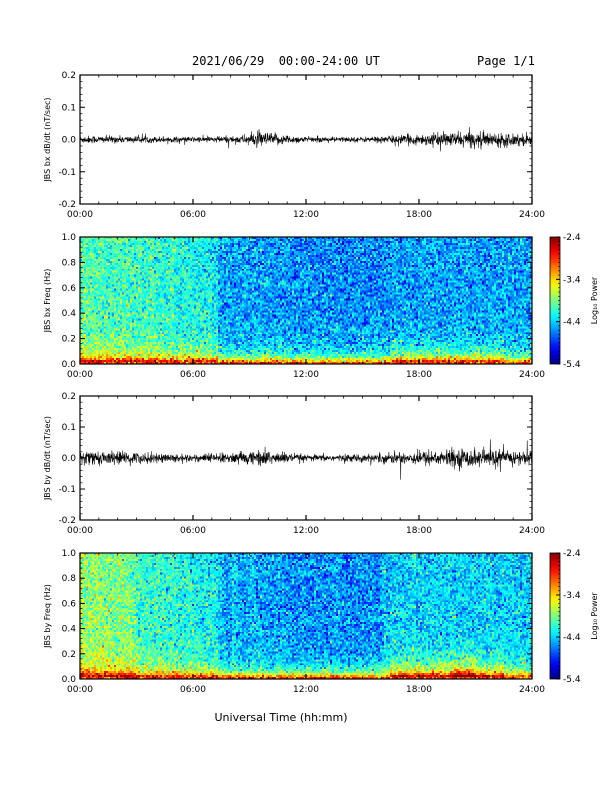 The height and width of the screenshot is (792, 612). Describe the element at coordinates (47, 616) in the screenshot. I see `y-axis-label: JBS by Freq (Hz)` at that location.